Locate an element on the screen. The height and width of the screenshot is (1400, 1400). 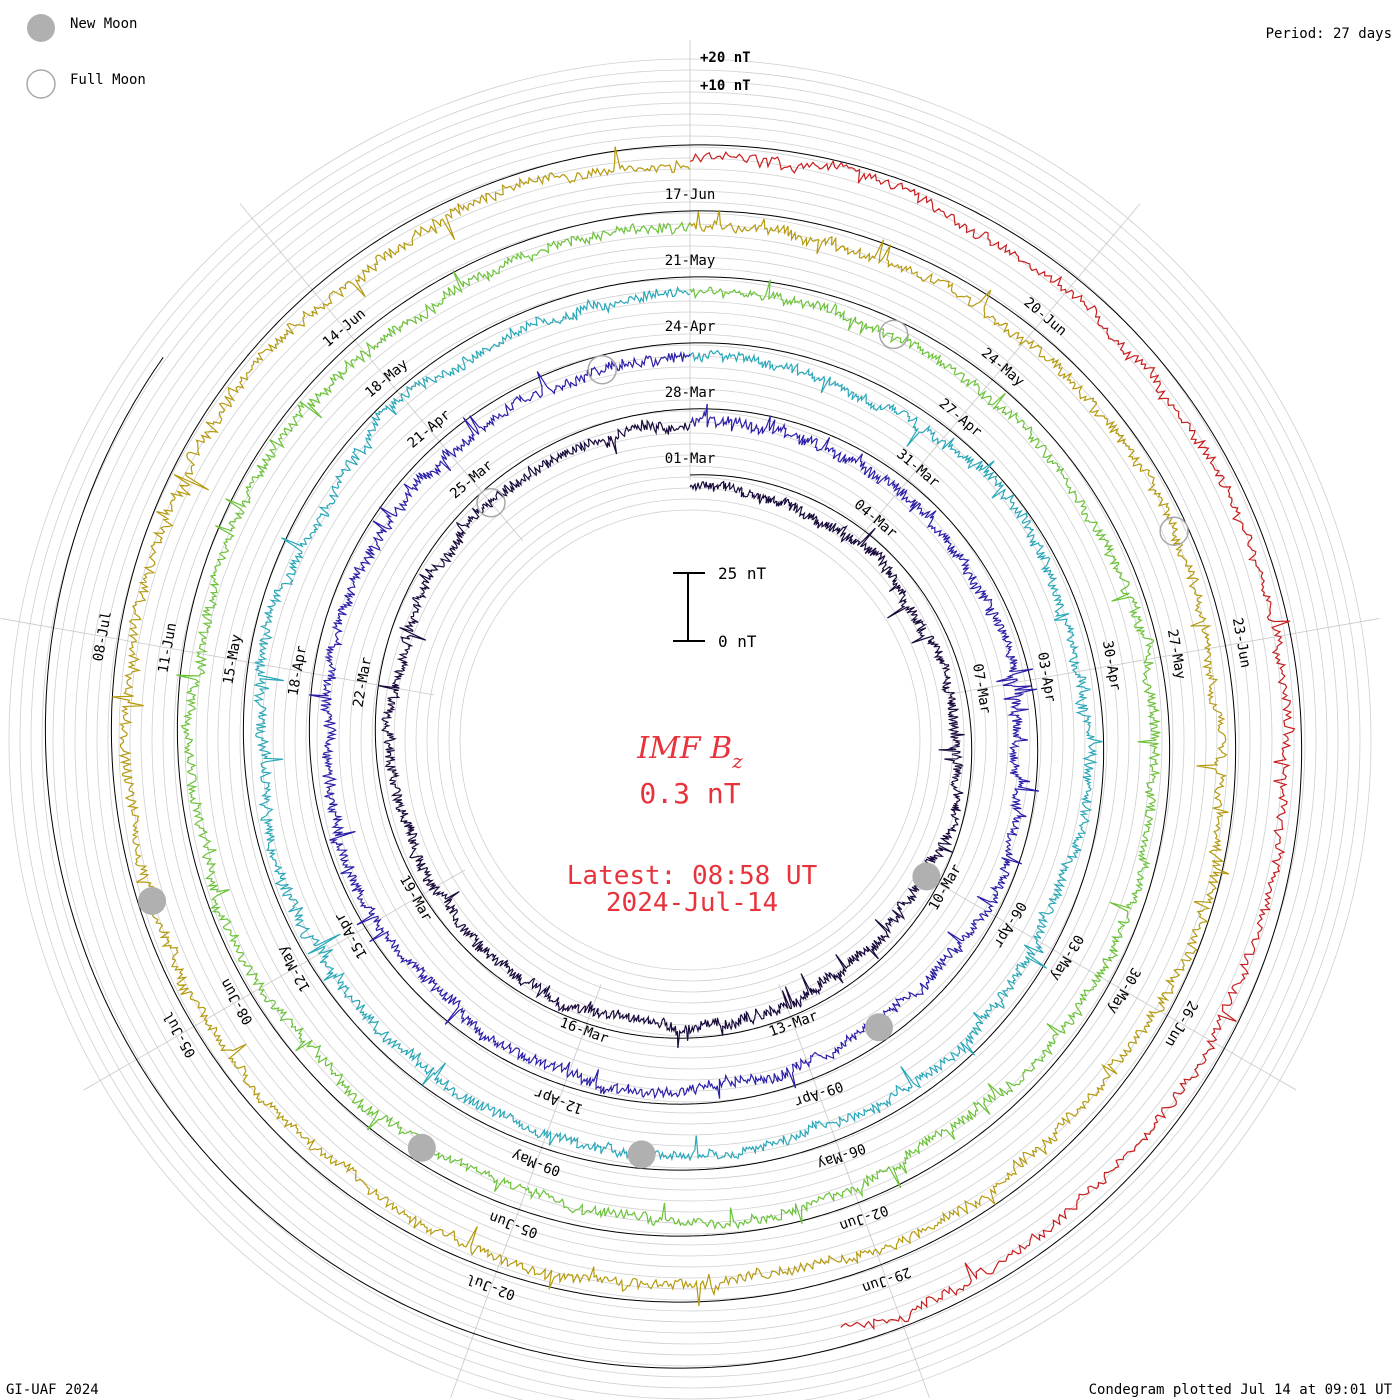
date-label: 11-Jun is located at coordinates (167, 648).